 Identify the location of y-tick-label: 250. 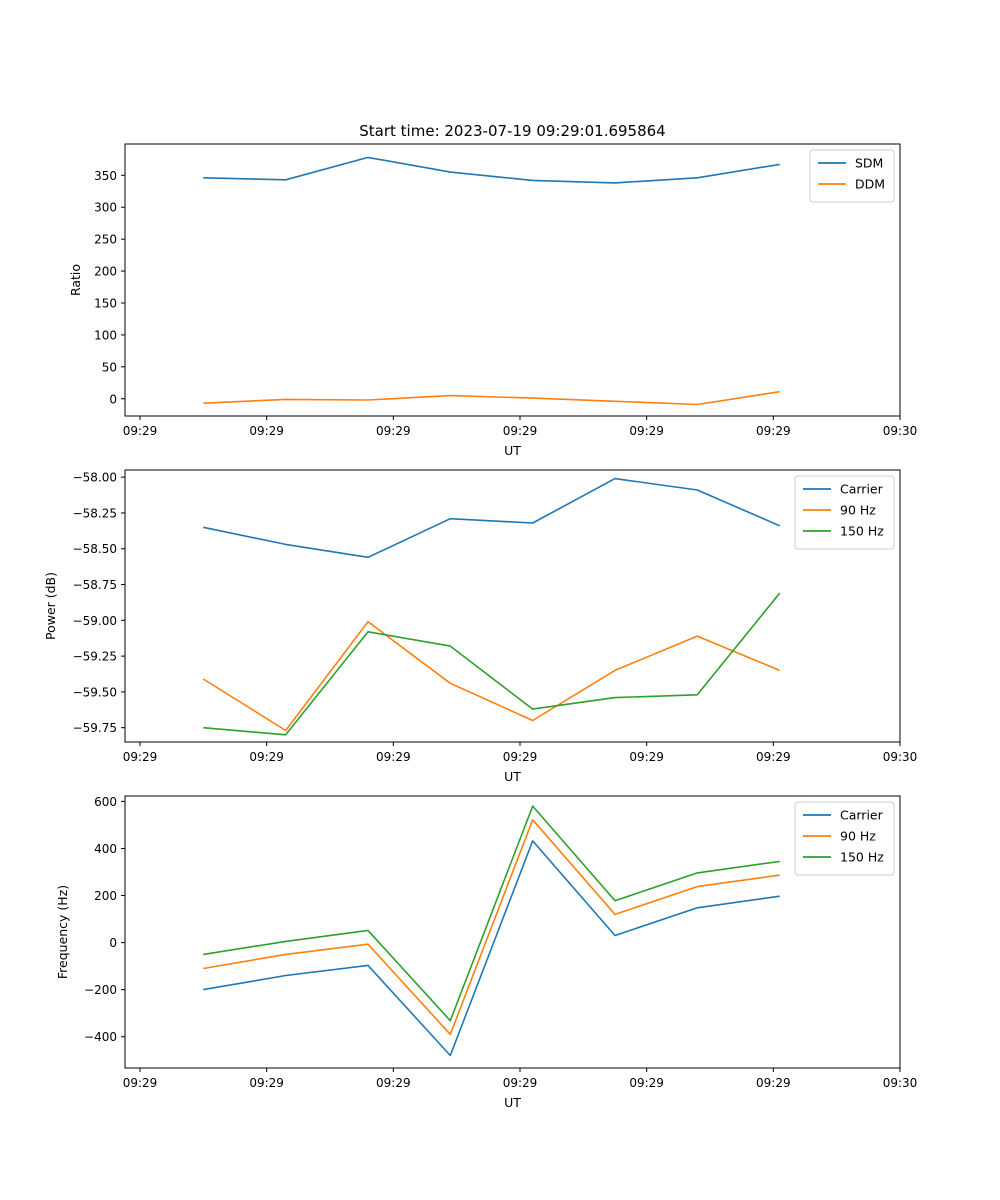
(105, 240).